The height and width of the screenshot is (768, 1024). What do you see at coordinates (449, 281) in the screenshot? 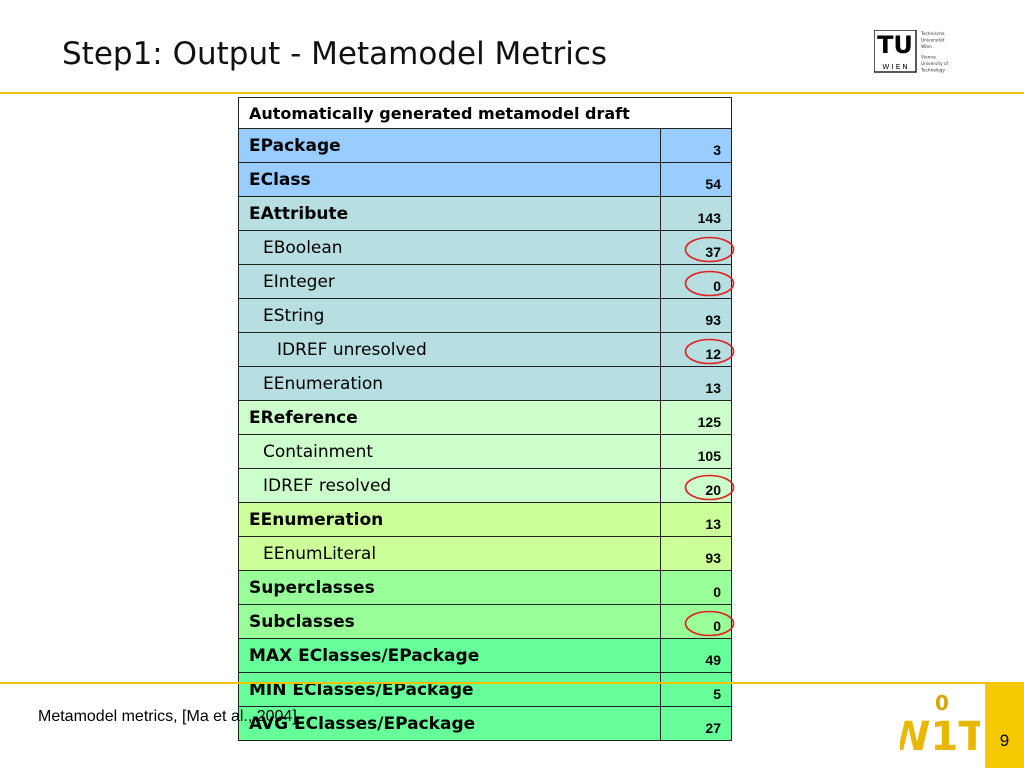
I see `row-label: EInteger` at bounding box center [449, 281].